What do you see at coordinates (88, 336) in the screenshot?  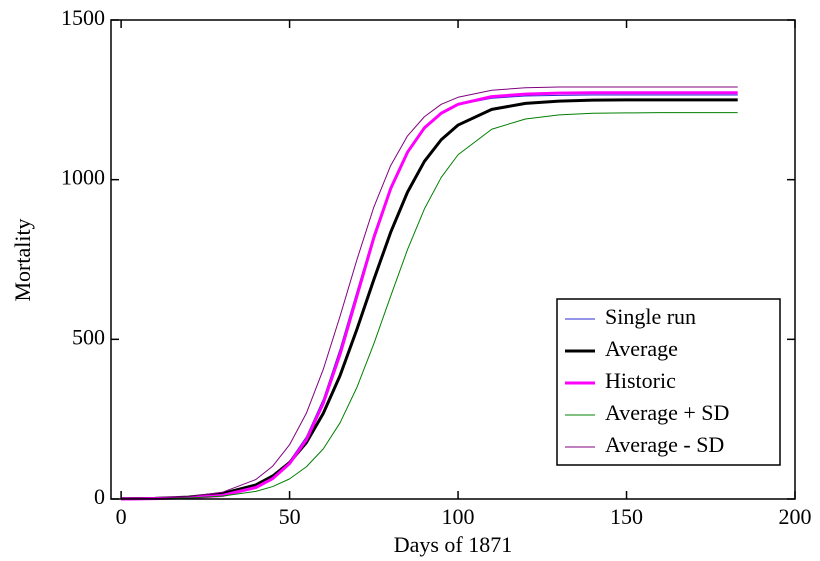 I see `y-tick-label: 500` at bounding box center [88, 336].